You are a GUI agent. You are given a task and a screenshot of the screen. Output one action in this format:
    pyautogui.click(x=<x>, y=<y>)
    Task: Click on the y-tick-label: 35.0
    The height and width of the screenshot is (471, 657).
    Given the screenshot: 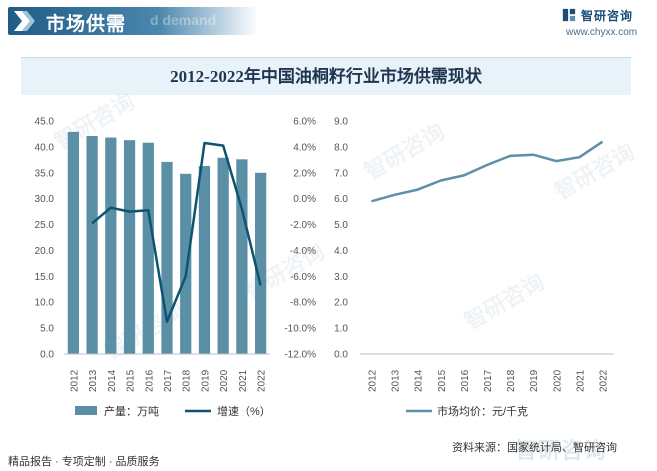 What is the action you would take?
    pyautogui.click(x=45, y=173)
    